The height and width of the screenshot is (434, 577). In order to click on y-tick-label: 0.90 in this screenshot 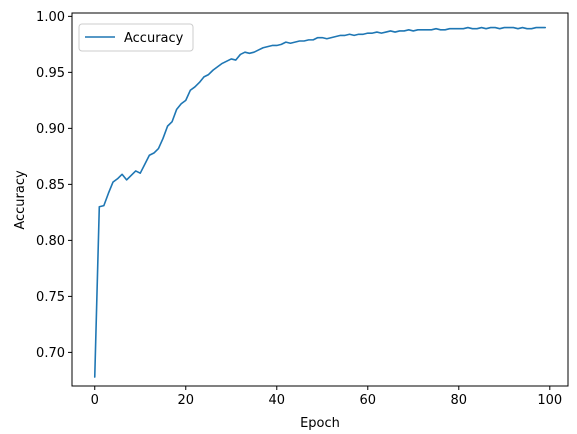, I will do `click(50, 129)`.